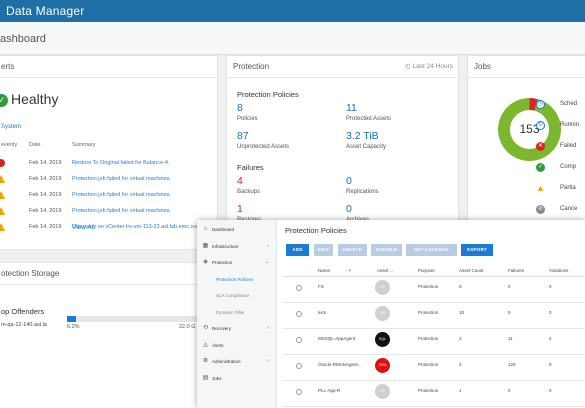  I want to click on policies-count: 8, so click(240, 108).